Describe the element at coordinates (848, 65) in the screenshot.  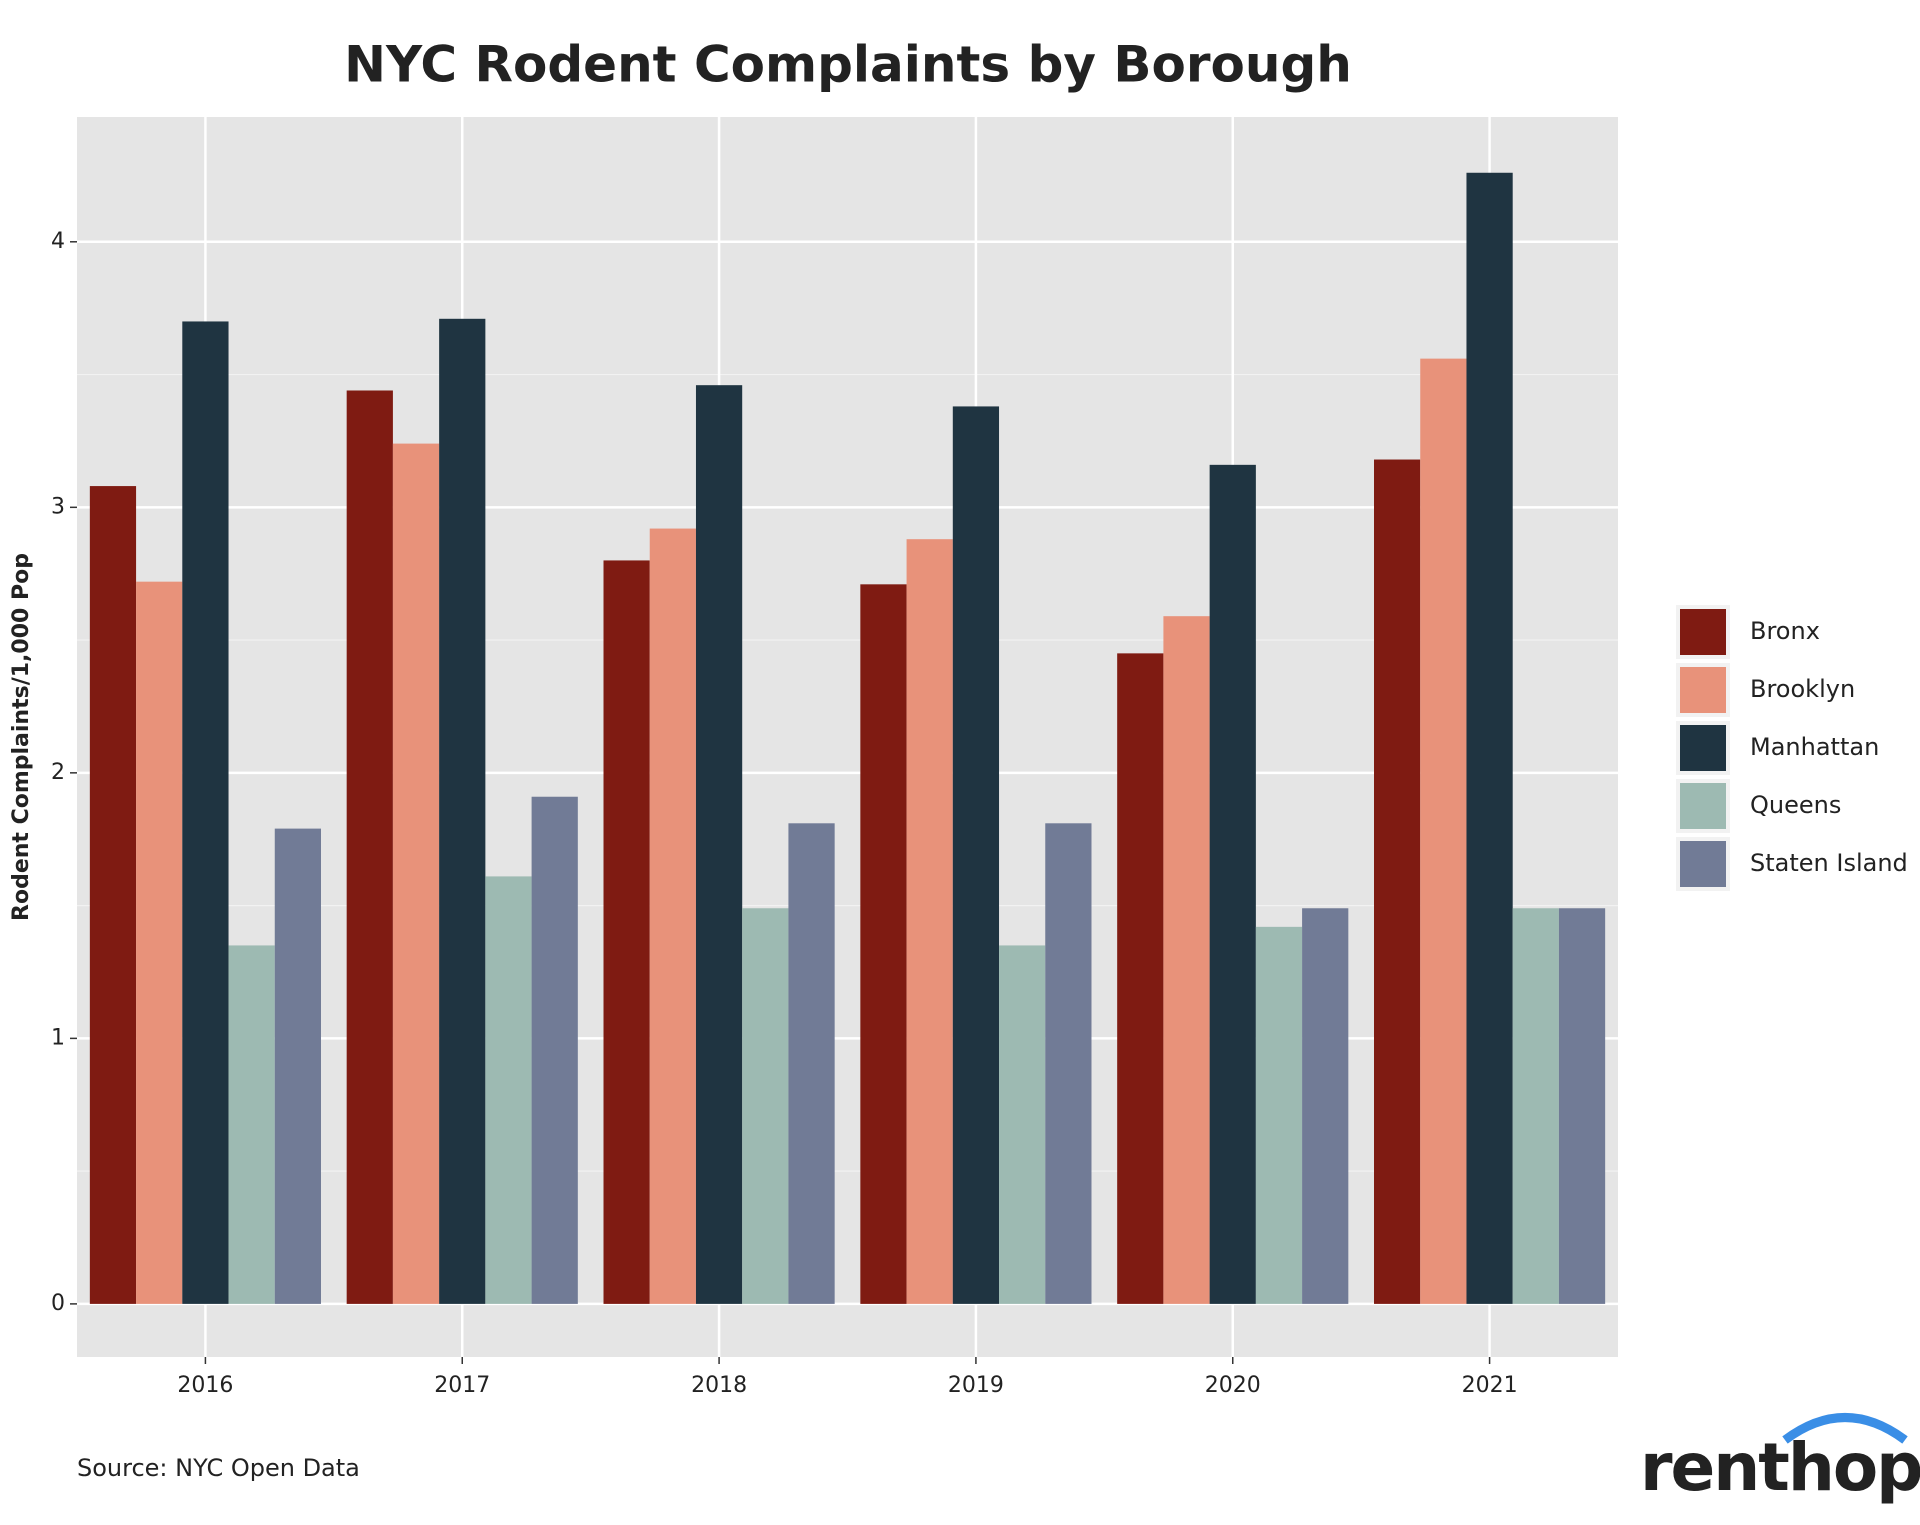
I see `chart-title: NYC Rodent Complaints by Borough` at that location.